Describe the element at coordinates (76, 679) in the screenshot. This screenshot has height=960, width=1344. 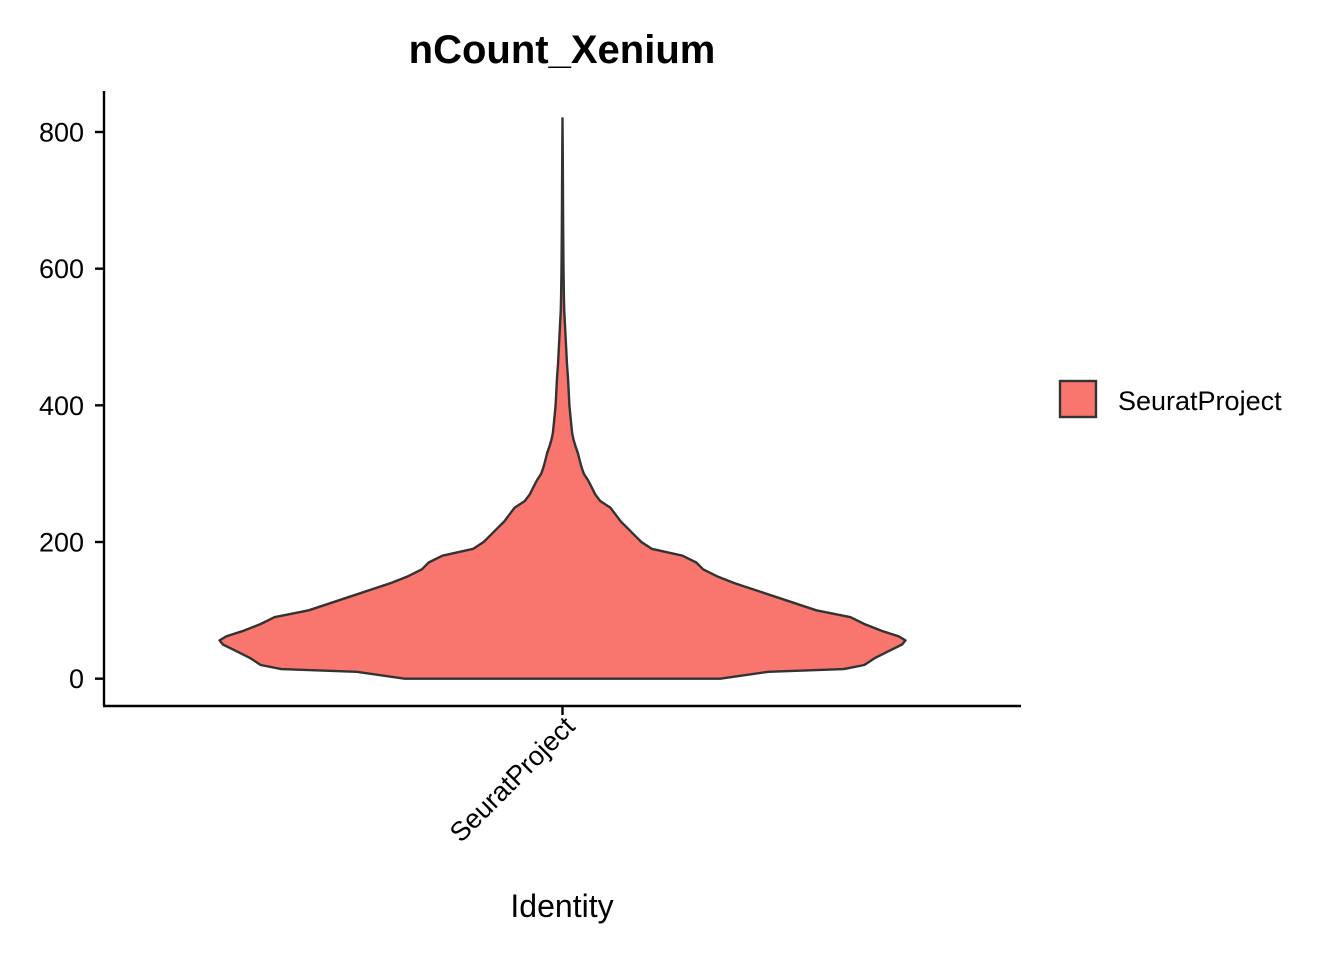
I see `y-tick-label: 0` at that location.